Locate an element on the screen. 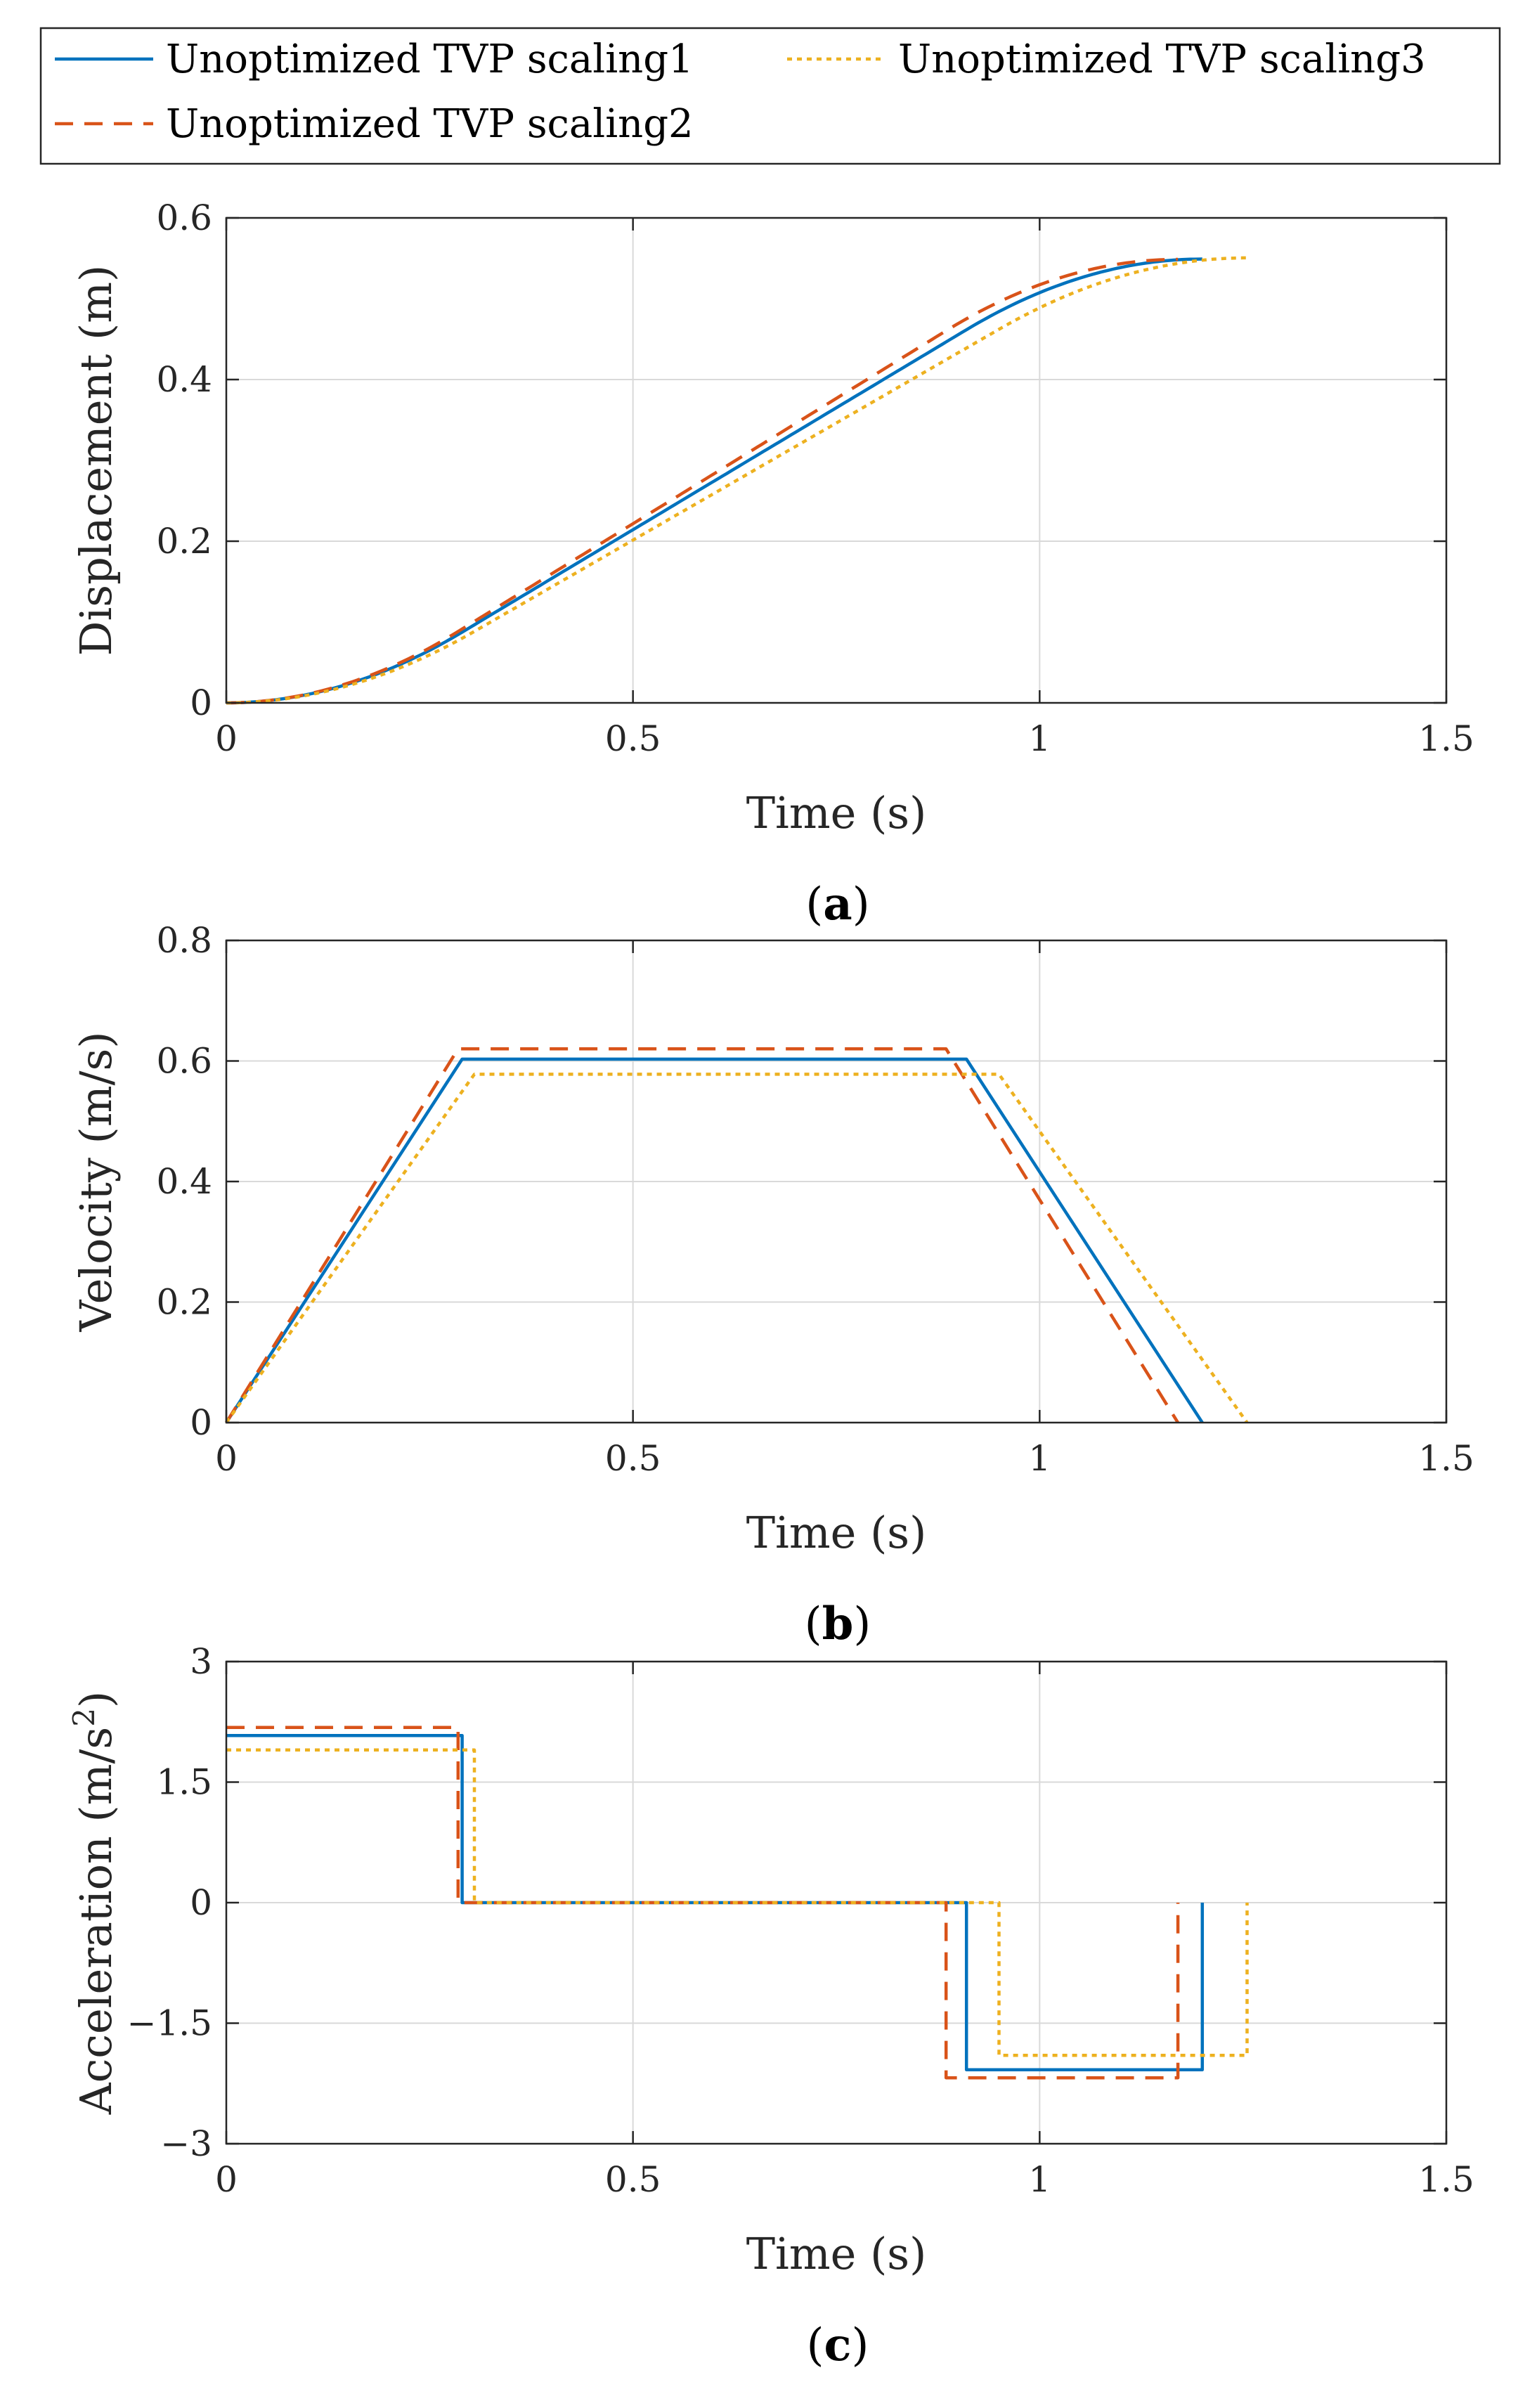  panel-a-xtick-label-2: 1 is located at coordinates (1039, 738).